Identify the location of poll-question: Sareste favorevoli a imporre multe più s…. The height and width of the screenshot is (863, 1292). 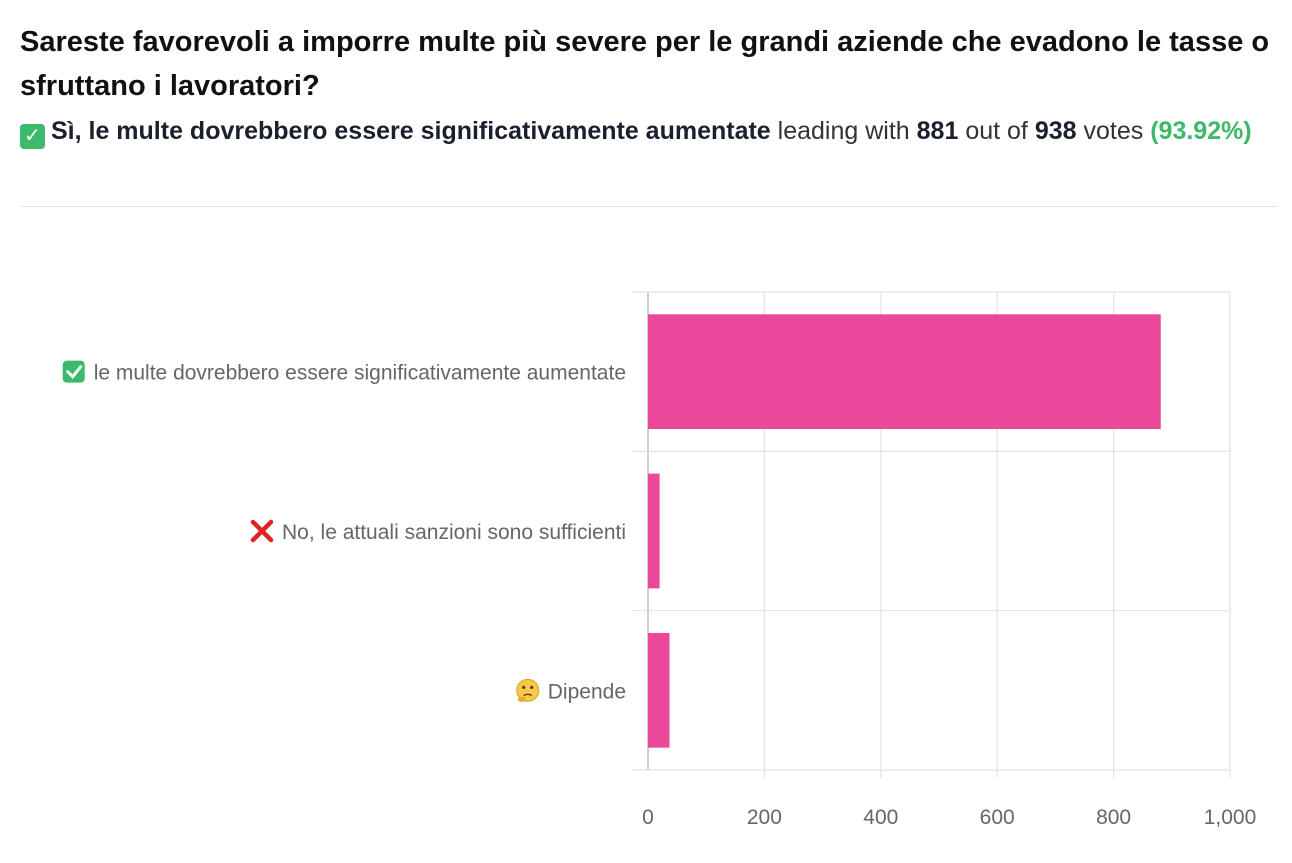
(645, 64).